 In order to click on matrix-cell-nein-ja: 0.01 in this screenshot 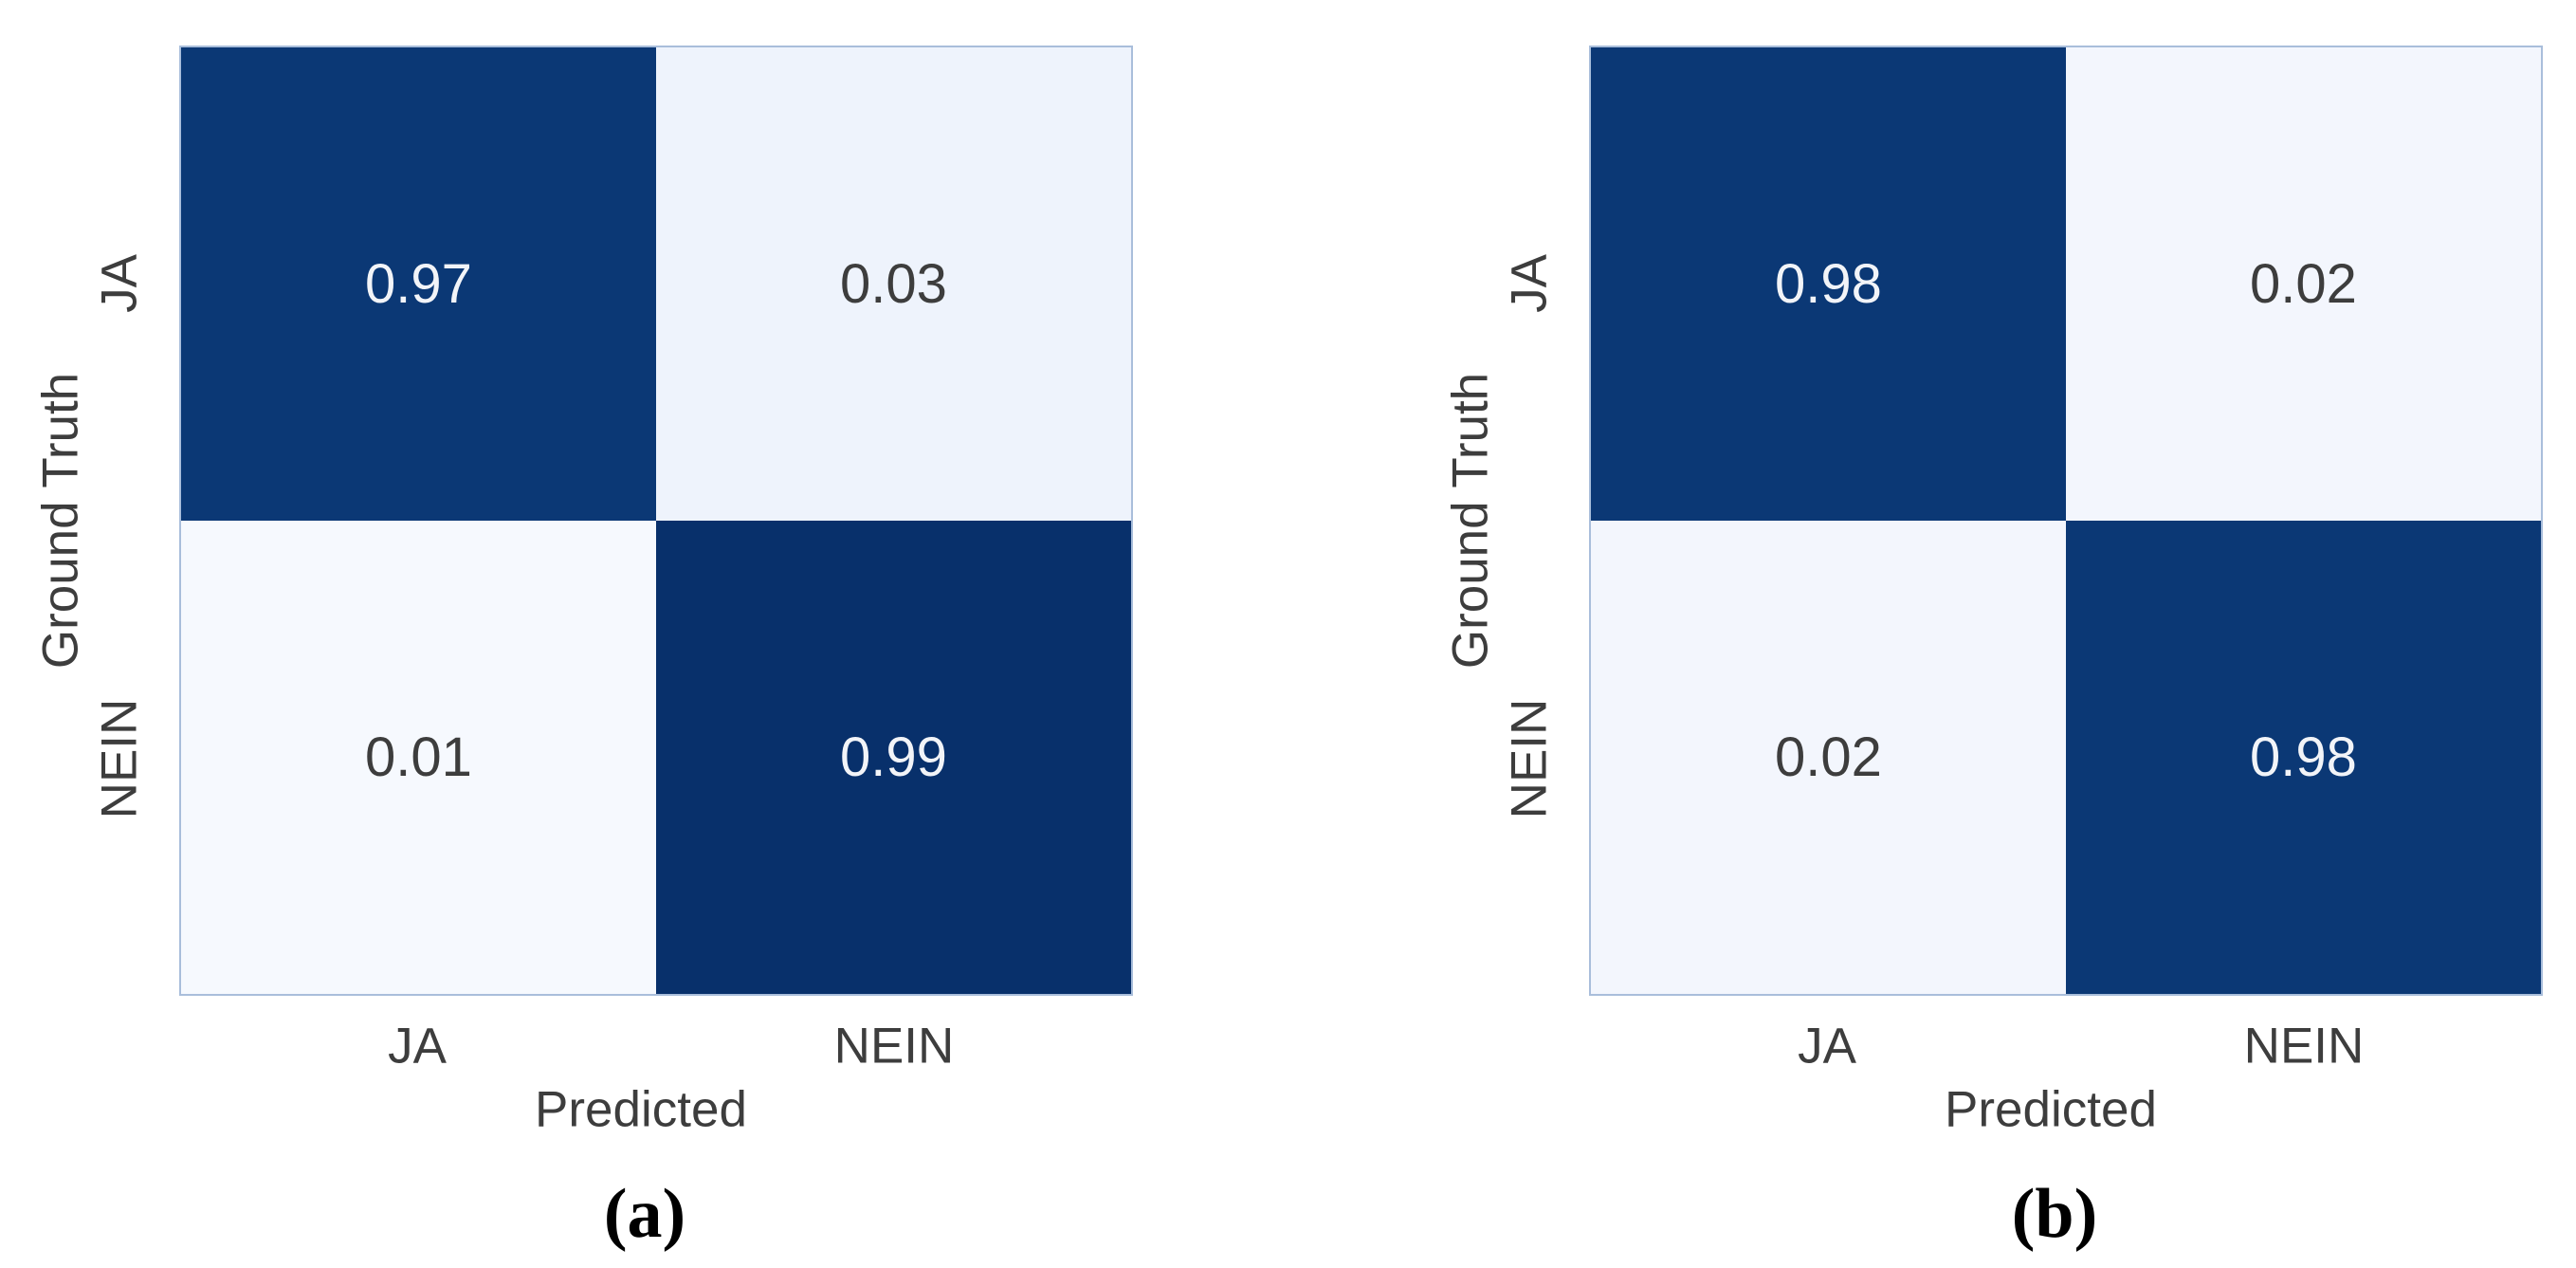, I will do `click(418, 758)`.